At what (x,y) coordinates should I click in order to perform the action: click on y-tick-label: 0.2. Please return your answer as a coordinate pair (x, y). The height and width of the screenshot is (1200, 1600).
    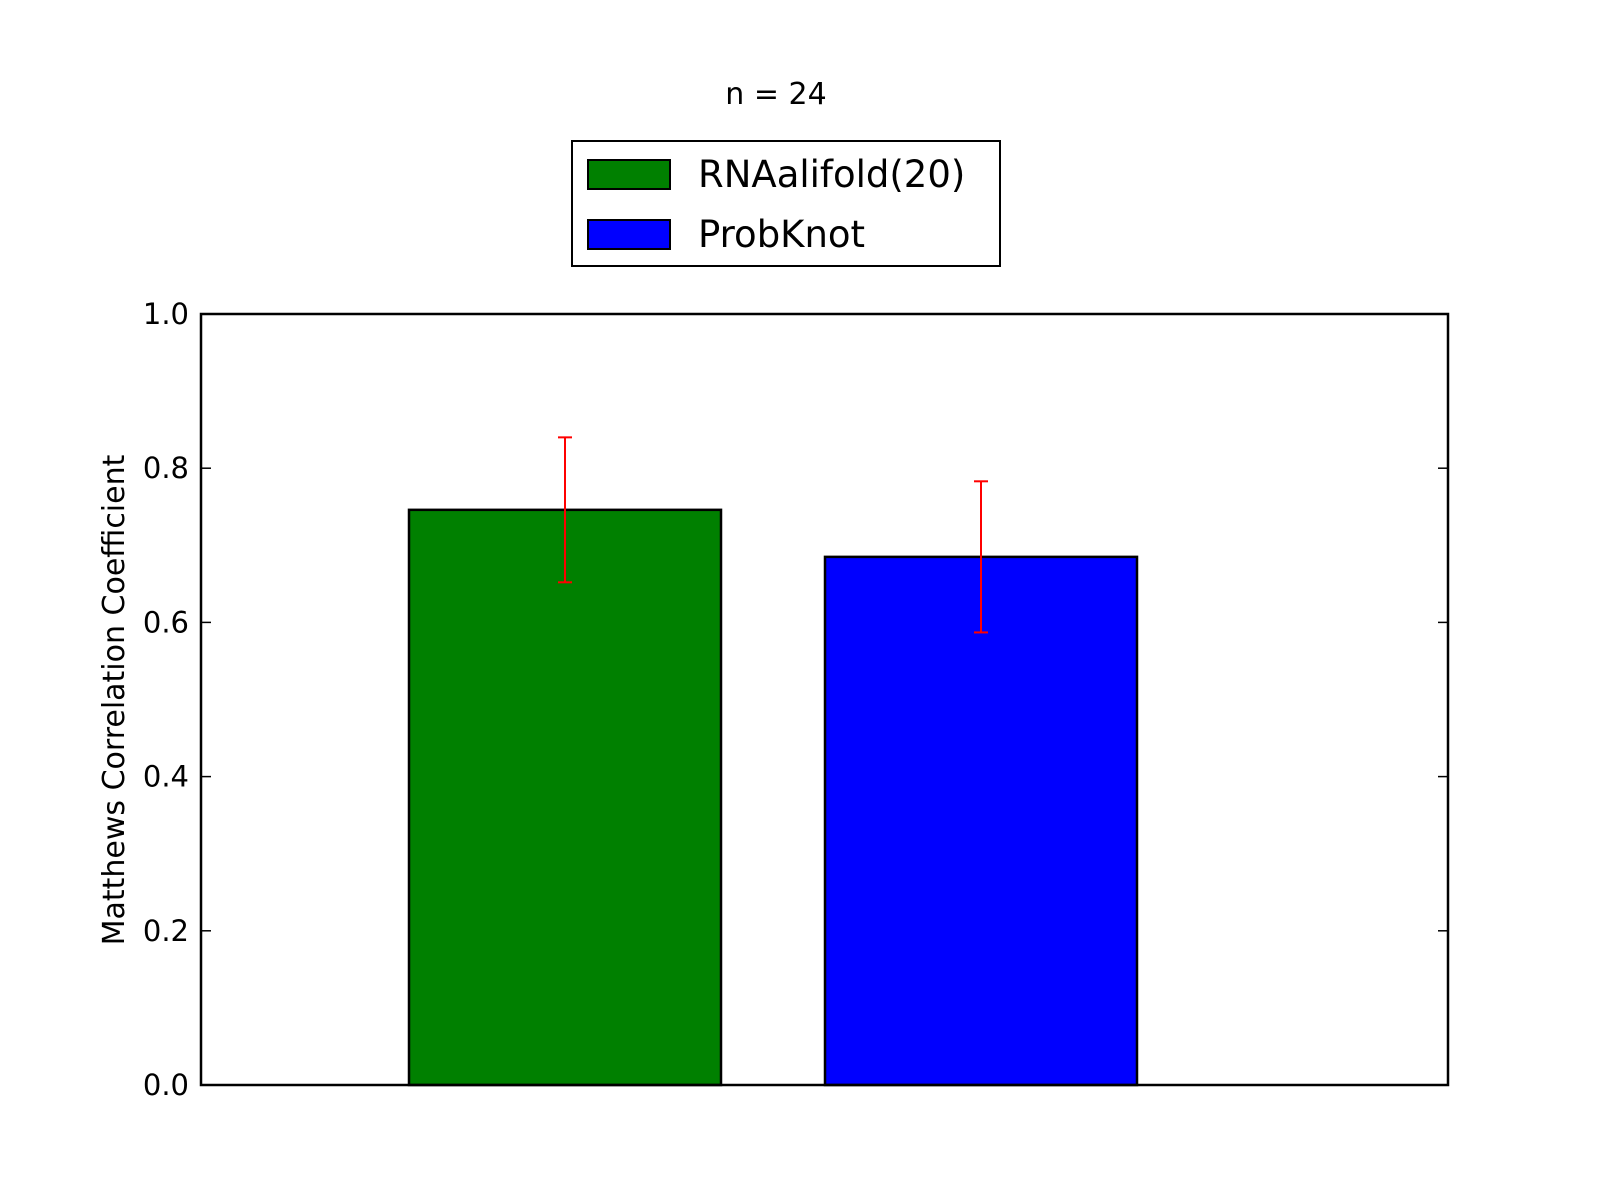
    Looking at the image, I should click on (166, 931).